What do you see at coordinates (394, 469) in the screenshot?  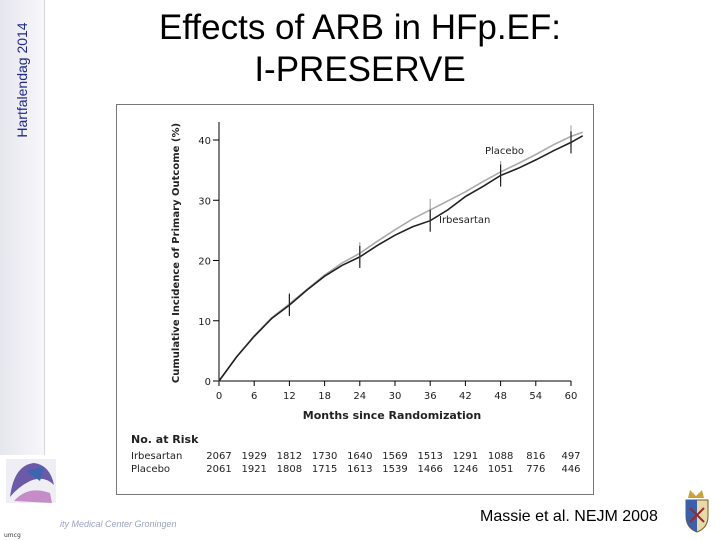 I see `risk-cell-placebo: 1539` at bounding box center [394, 469].